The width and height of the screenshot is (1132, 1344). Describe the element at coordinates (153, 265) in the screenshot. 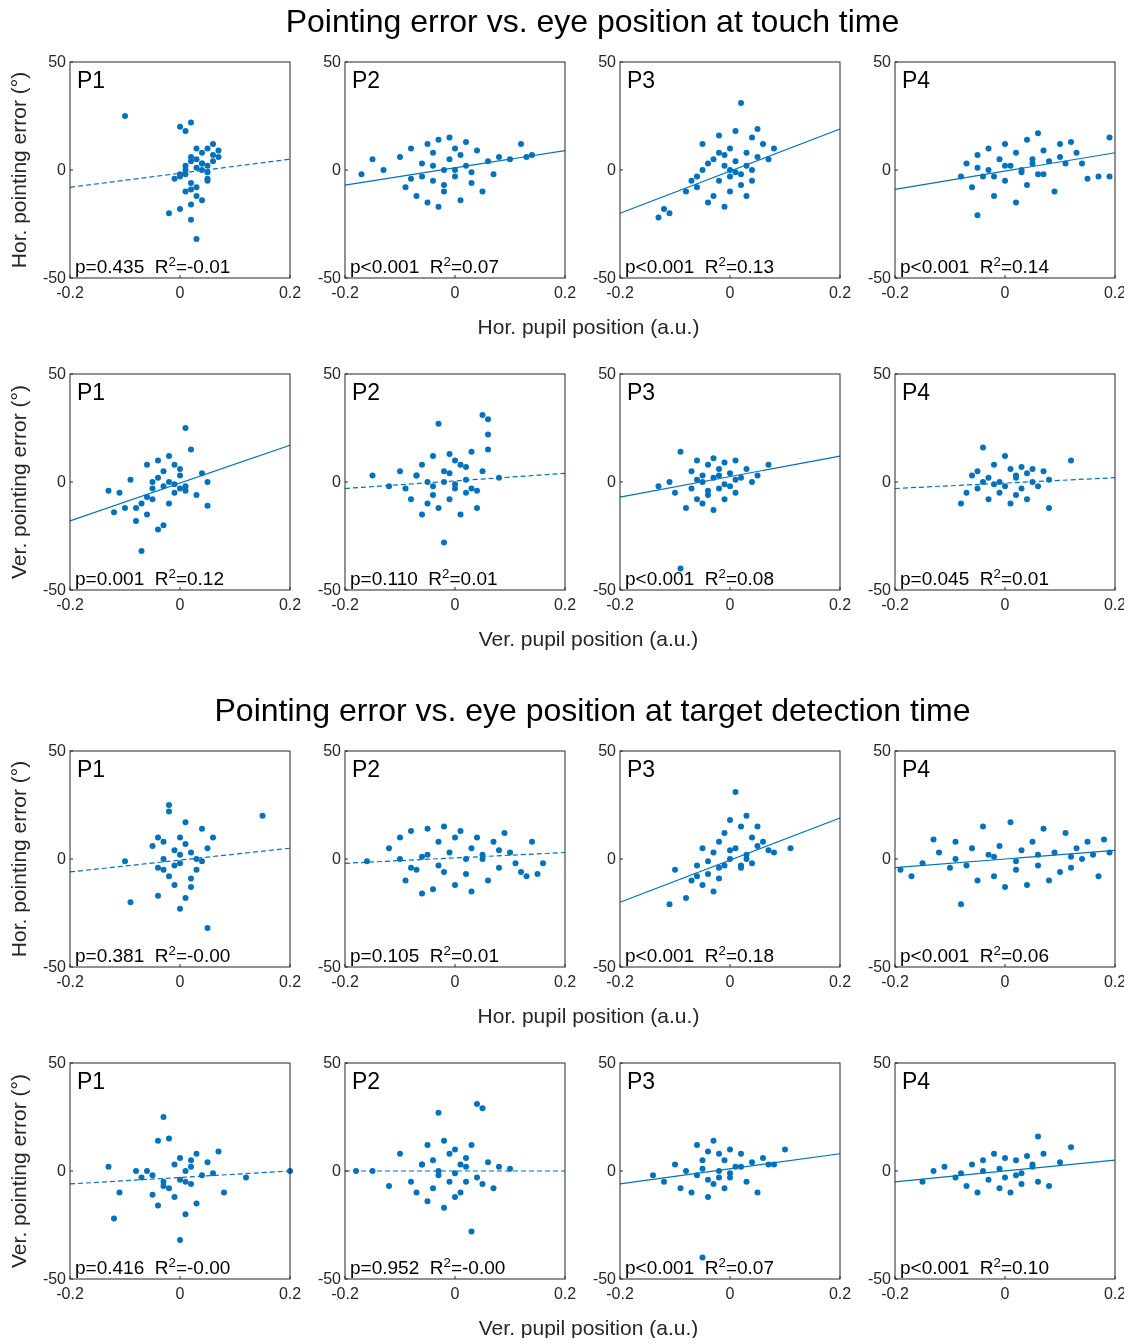

I see `annotation: p=0.435 R$^{2}$=-0.01` at that location.